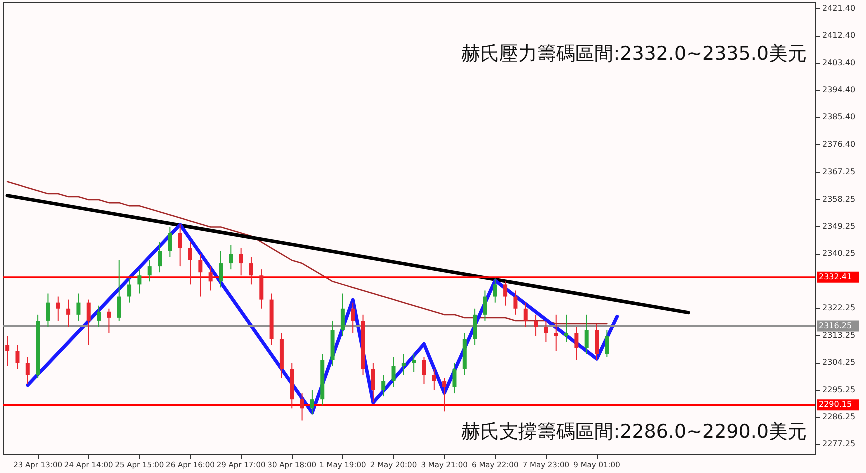 This screenshot has width=866, height=473. I want to click on y-tick-label: 2295.25, so click(839, 389).